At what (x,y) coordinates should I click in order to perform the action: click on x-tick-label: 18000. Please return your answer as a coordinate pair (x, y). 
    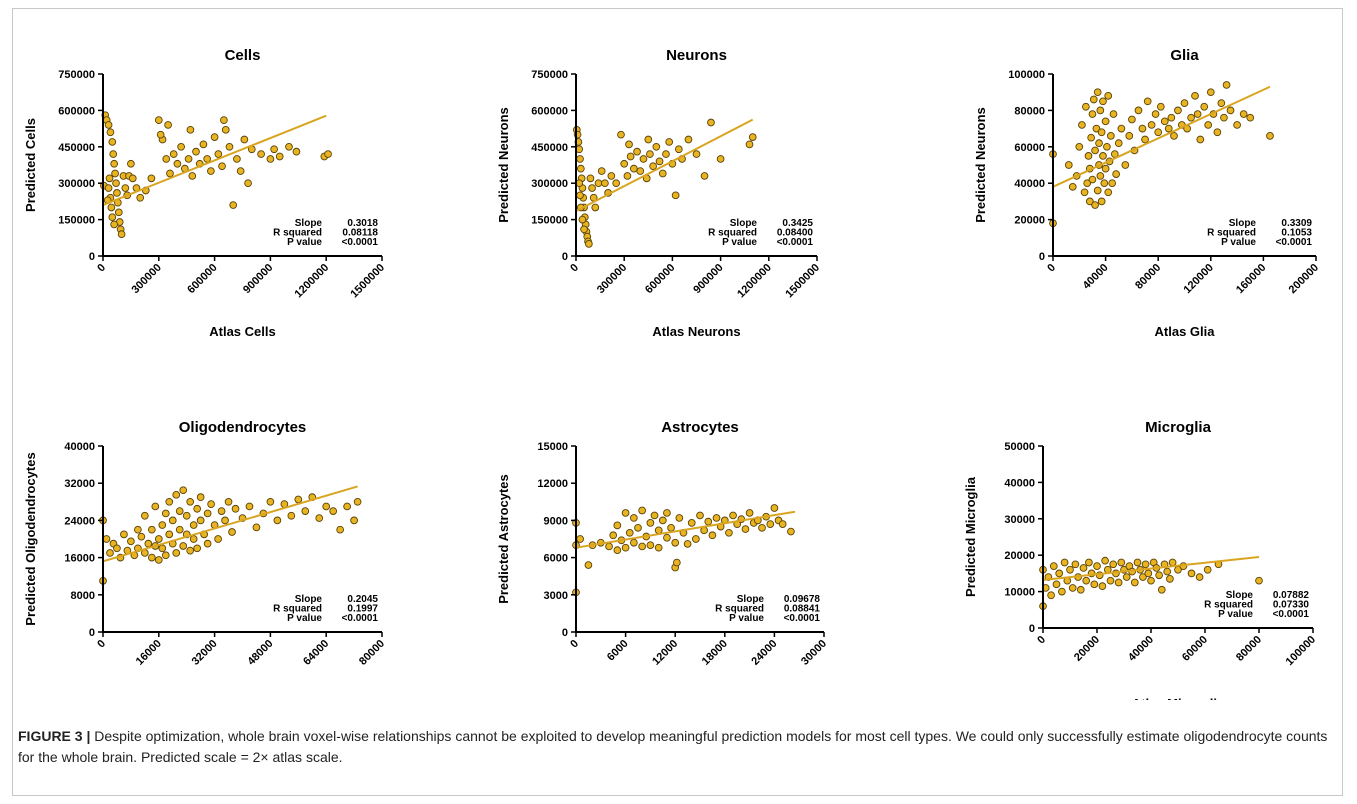
    Looking at the image, I should click on (715, 653).